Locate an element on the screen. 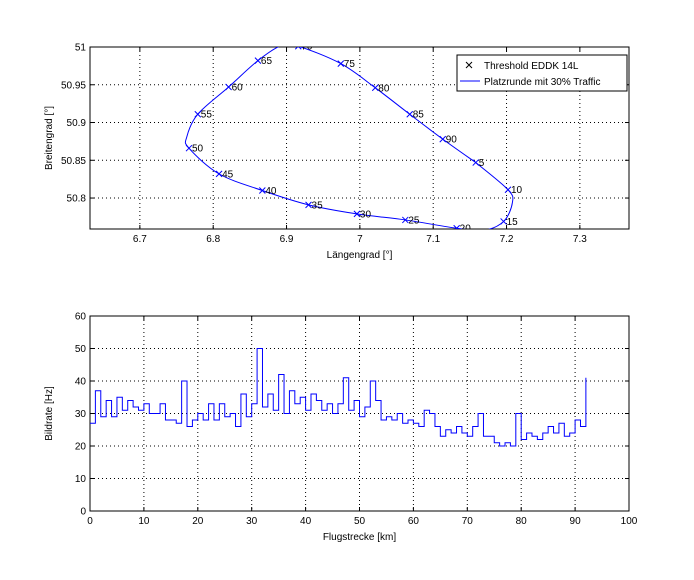  y-tick-label: 50.8 is located at coordinates (77, 199).